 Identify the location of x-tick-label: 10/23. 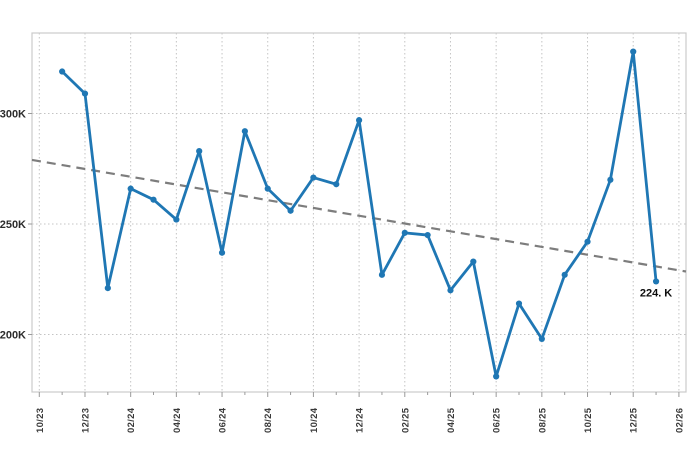
(40, 420).